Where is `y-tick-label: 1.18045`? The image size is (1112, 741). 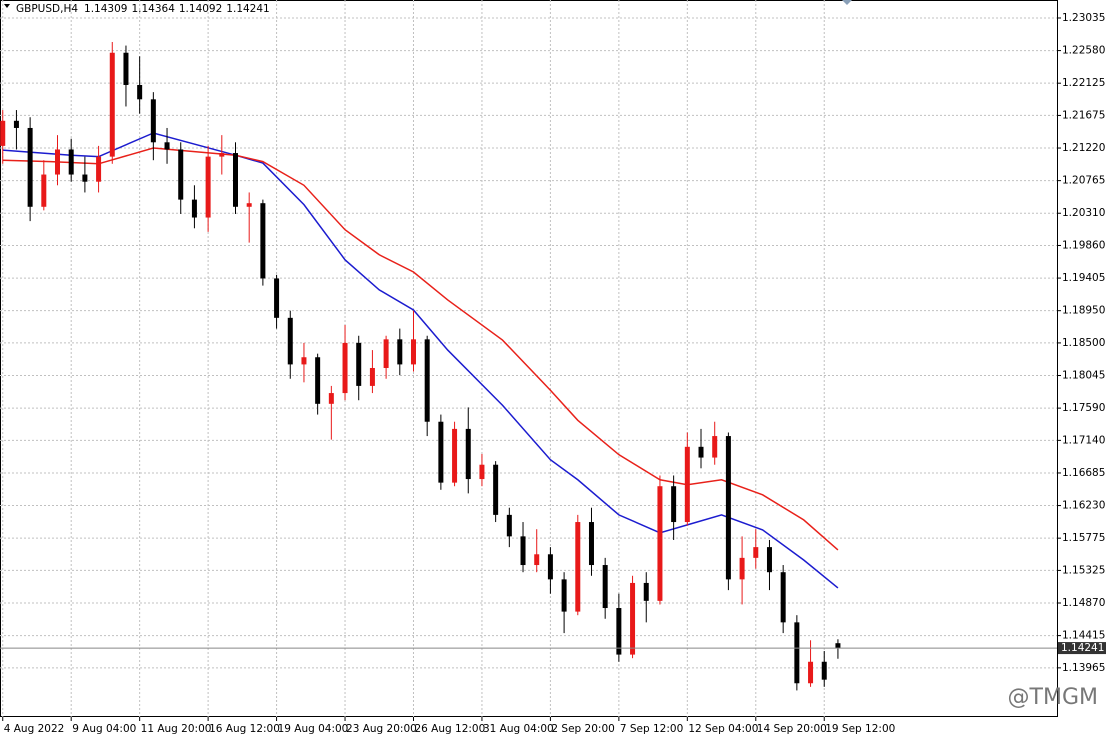 y-tick-label: 1.18045 is located at coordinates (1083, 376).